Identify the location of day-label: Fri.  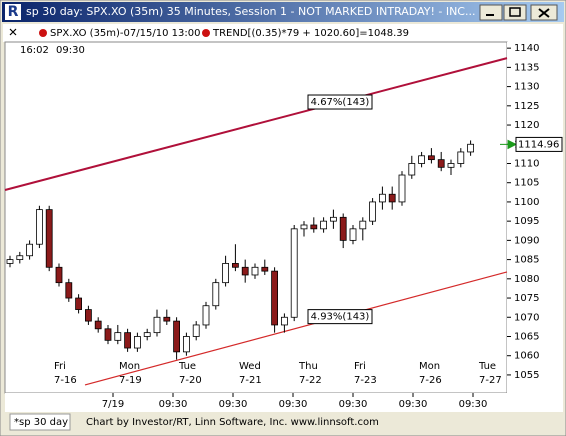
(360, 366).